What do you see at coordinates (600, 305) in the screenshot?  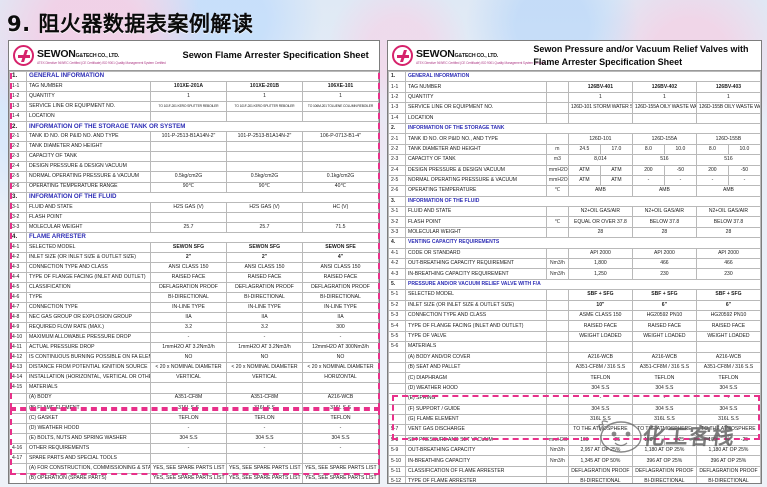 I see `row-value-1: 10"` at bounding box center [600, 305].